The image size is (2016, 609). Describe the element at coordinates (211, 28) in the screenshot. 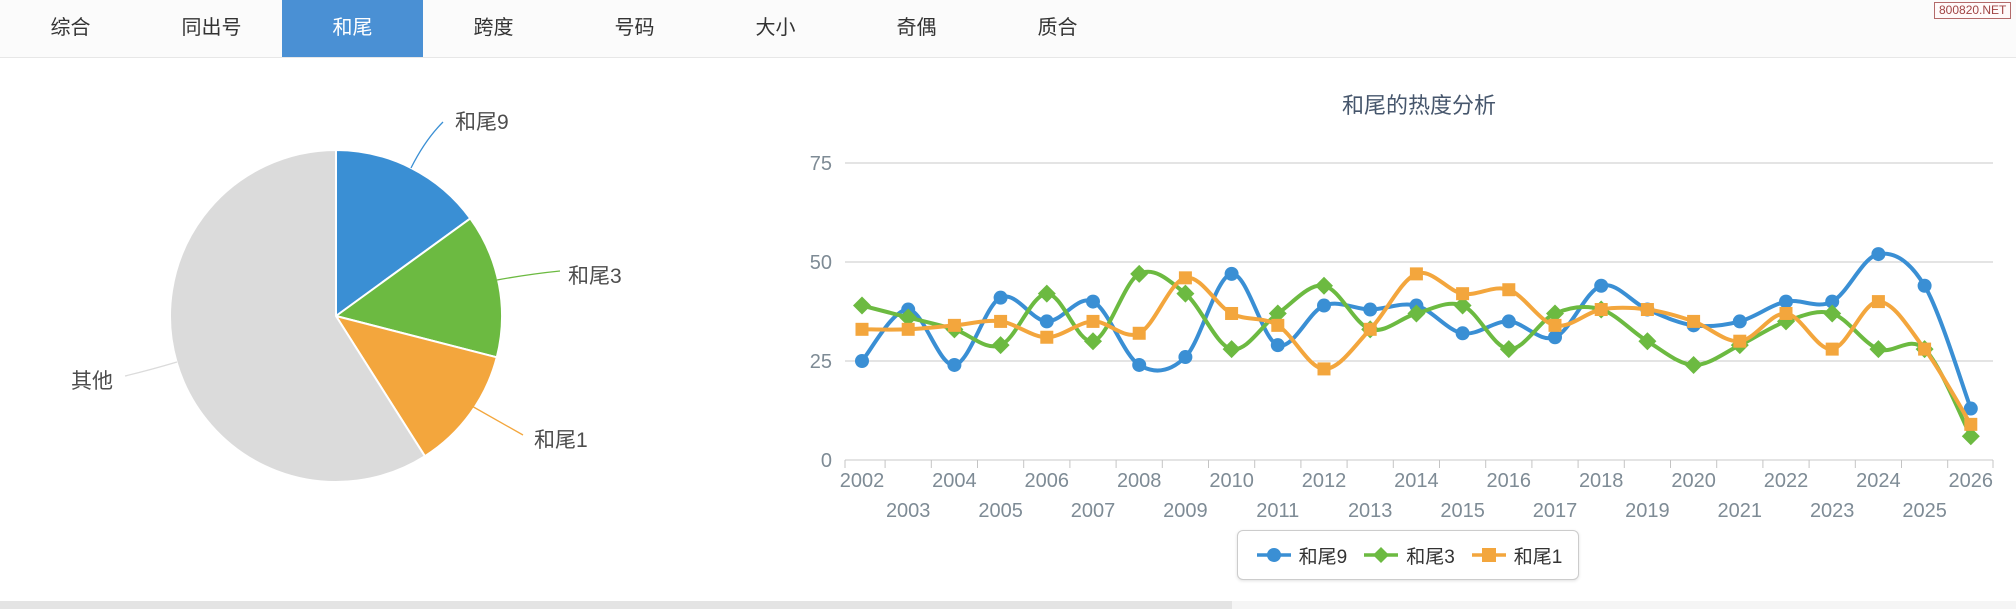

I see `tab-tongchuhao: 同出号` at that location.